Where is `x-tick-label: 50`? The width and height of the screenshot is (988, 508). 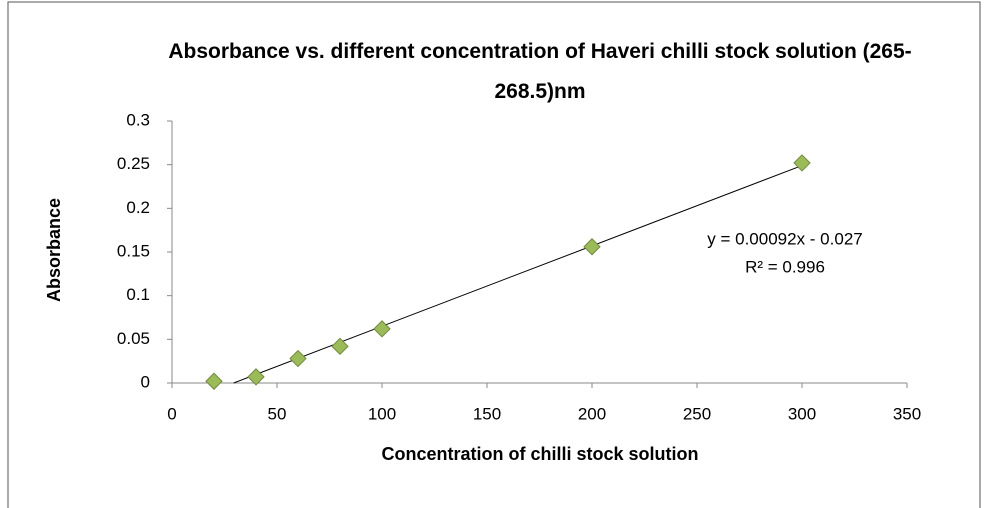
x-tick-label: 50 is located at coordinates (277, 413).